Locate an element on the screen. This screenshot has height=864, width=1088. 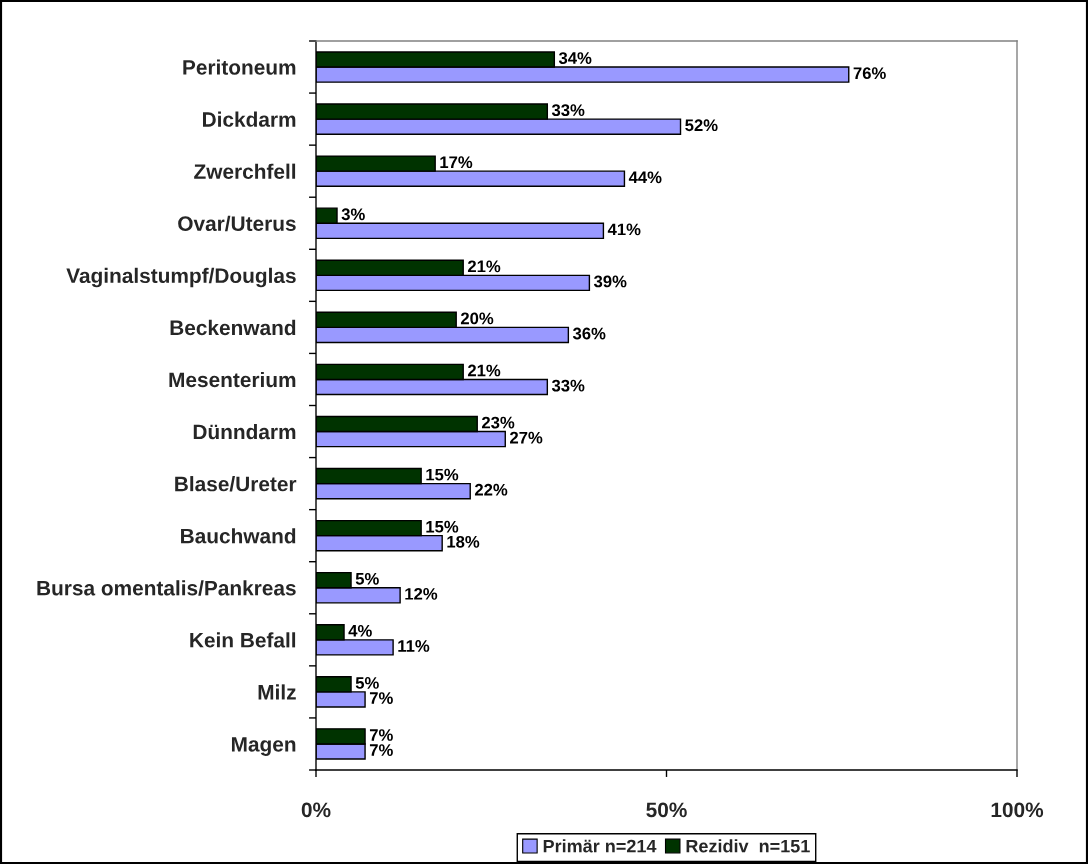
data-label: 52% is located at coordinates (701, 125).